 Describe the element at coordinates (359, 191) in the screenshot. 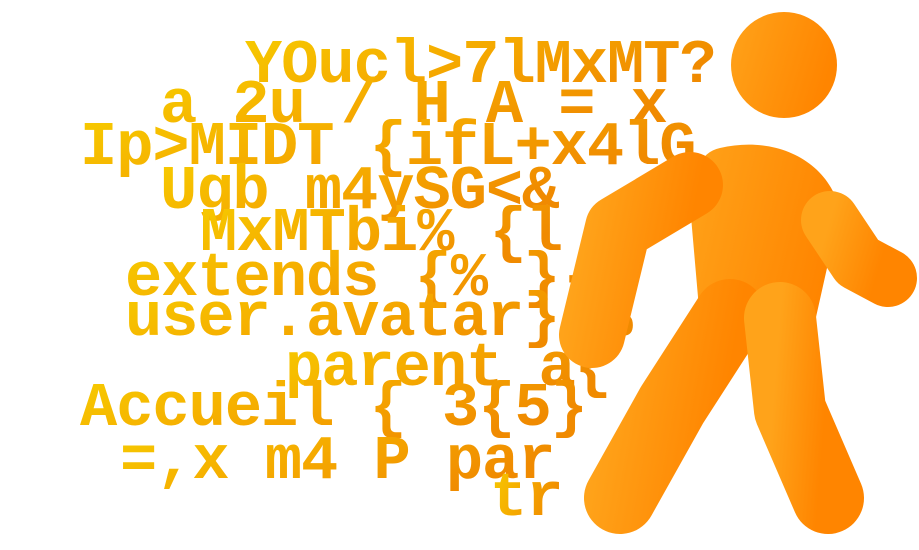

I see `code-line: Ugb m4ySG<&` at that location.